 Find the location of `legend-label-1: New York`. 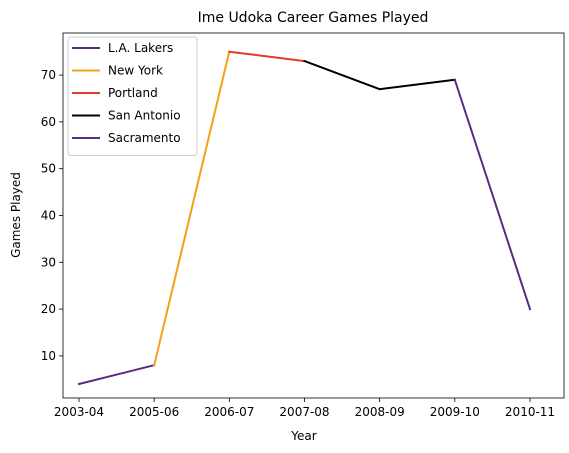

legend-label-1: New York is located at coordinates (135, 71).